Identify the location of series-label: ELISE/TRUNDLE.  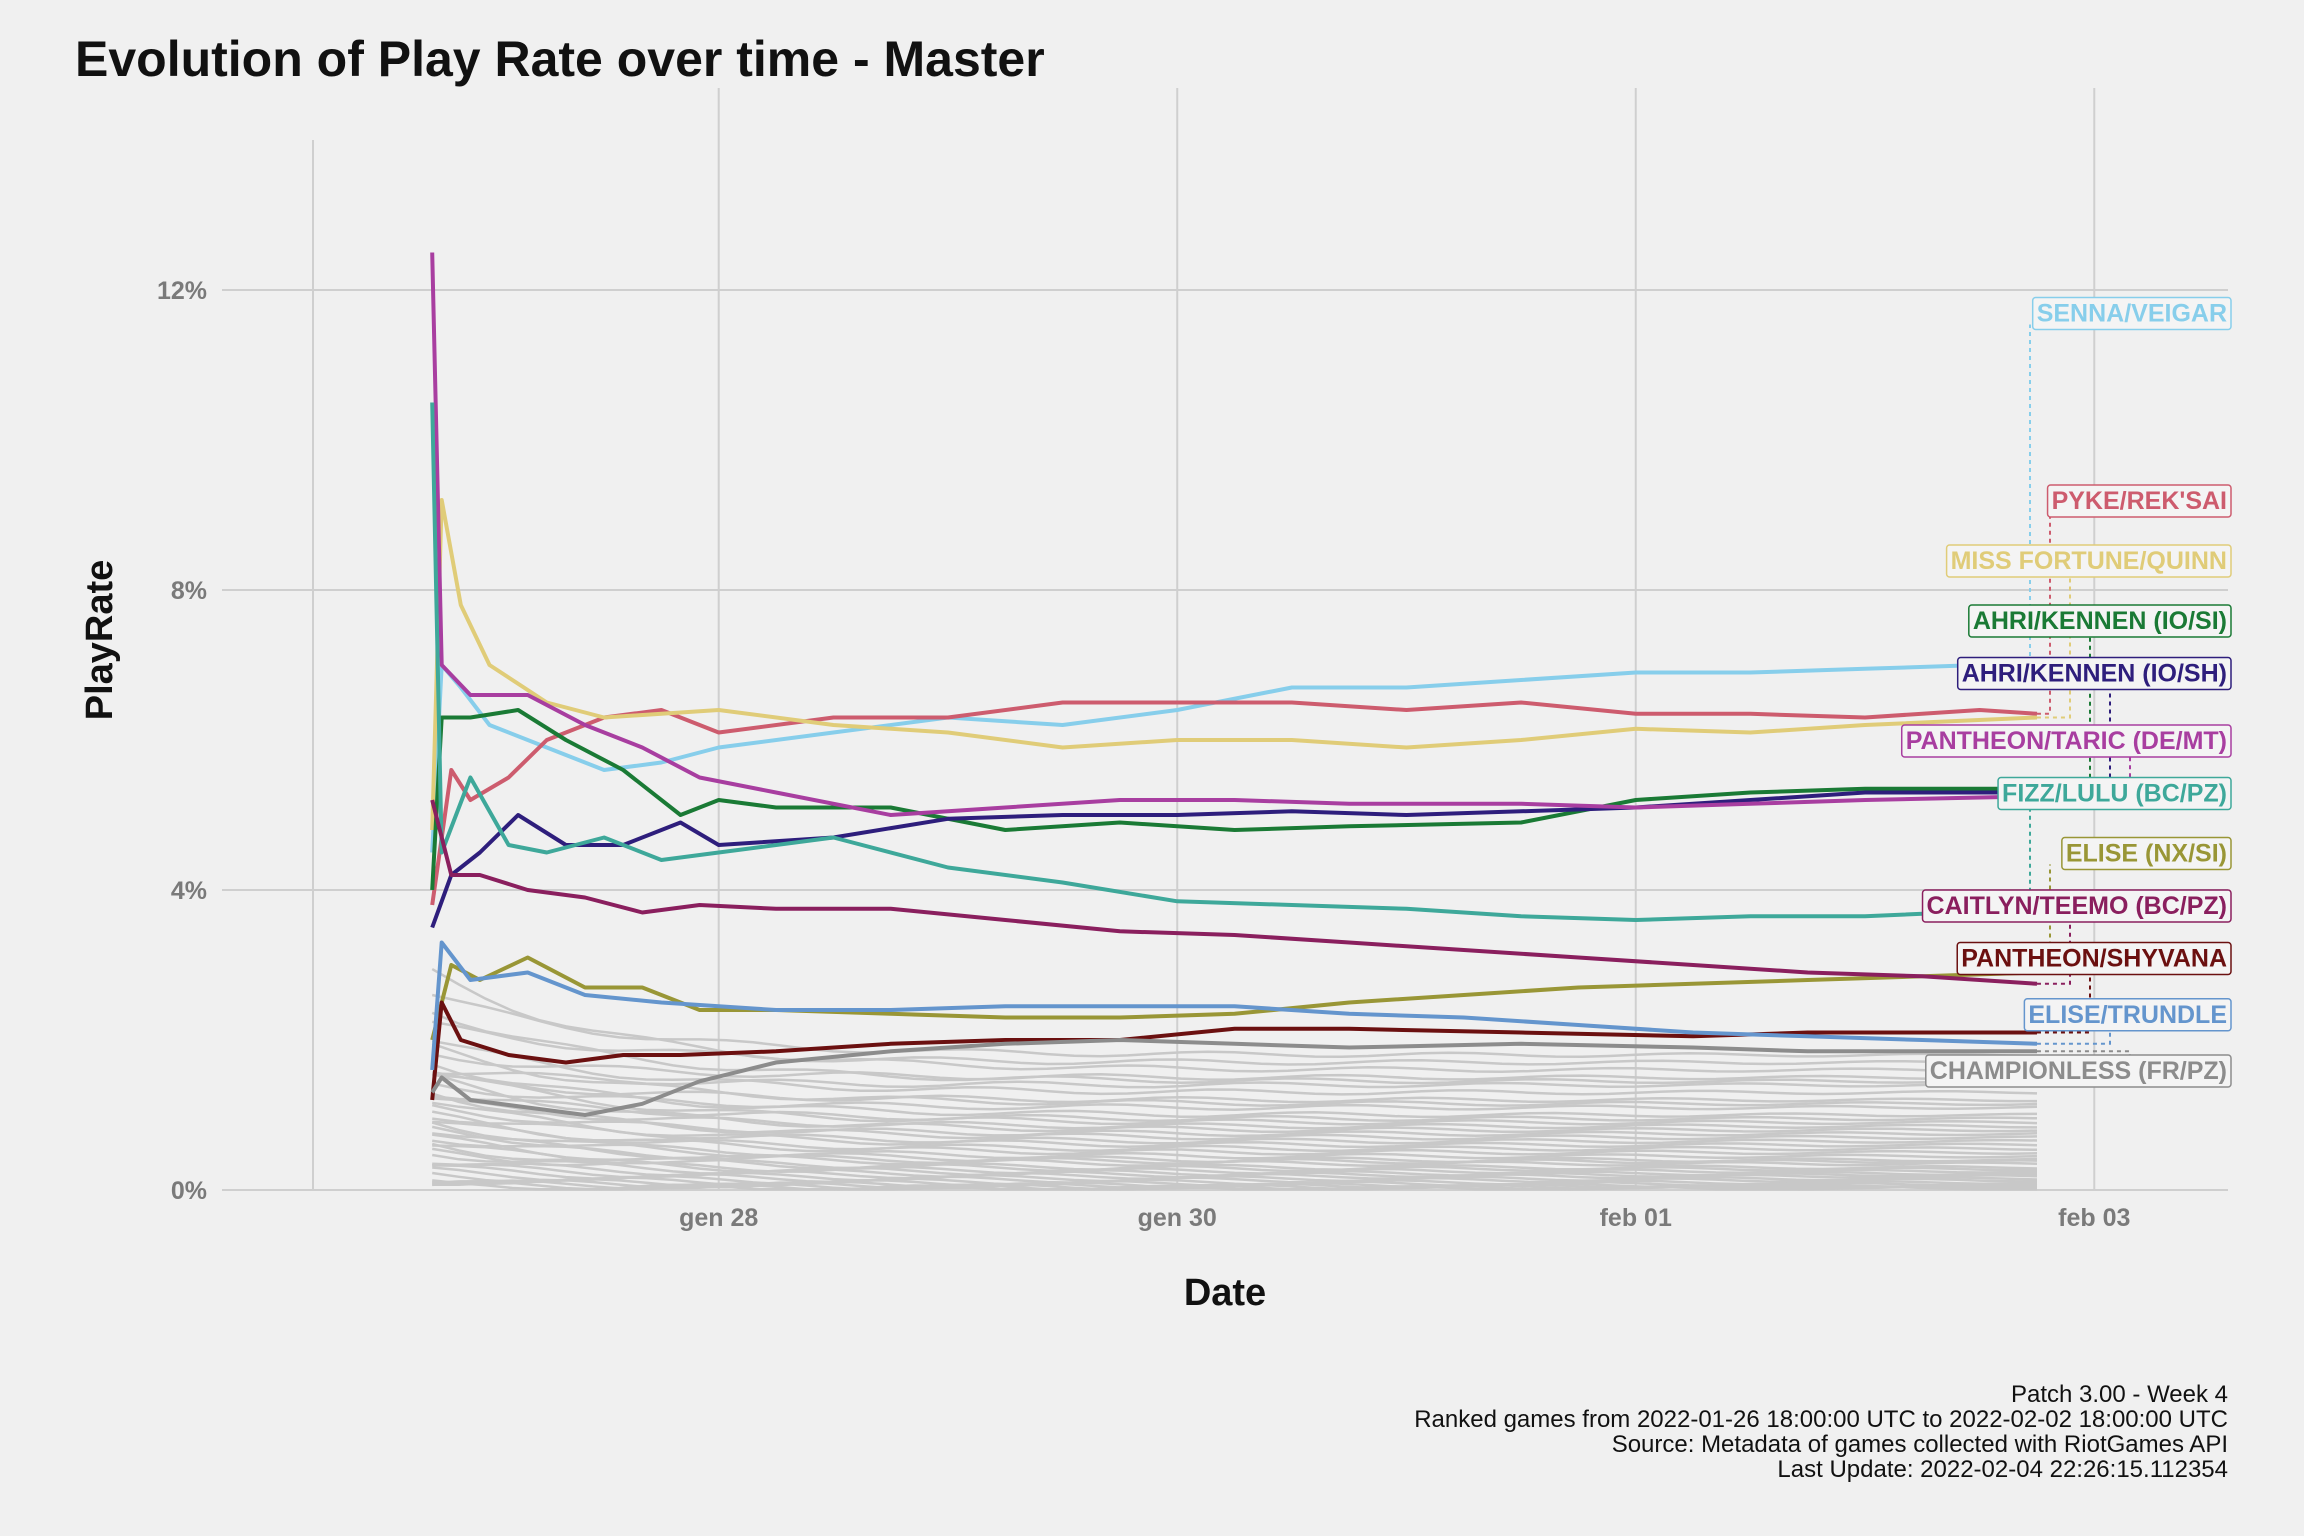
(2127, 1015).